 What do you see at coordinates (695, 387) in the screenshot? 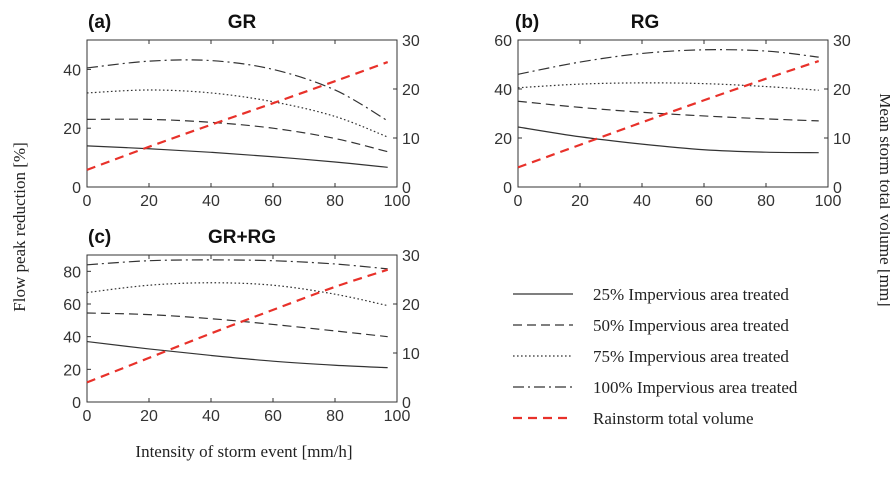
I see `legend-label: 100% Impervious area treated` at bounding box center [695, 387].